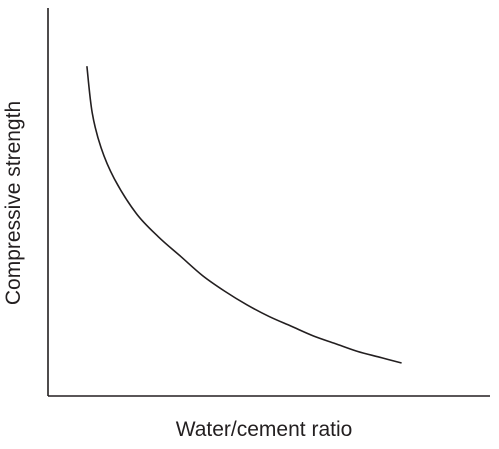 This screenshot has width=499, height=449. Describe the element at coordinates (264, 429) in the screenshot. I see `x-axis-label: Water/cement ratio` at that location.